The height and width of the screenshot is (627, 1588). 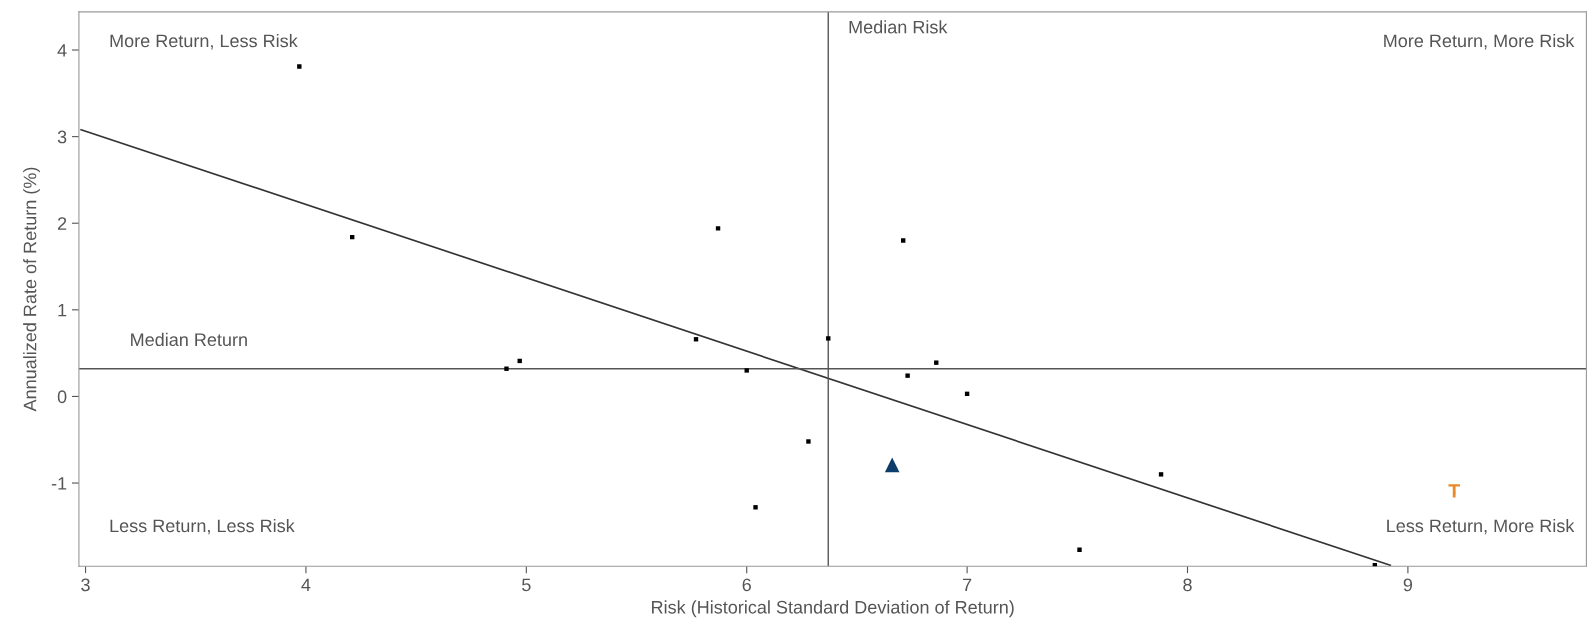 What do you see at coordinates (1187, 585) in the screenshot?
I see `x-tick-label: 8` at bounding box center [1187, 585].